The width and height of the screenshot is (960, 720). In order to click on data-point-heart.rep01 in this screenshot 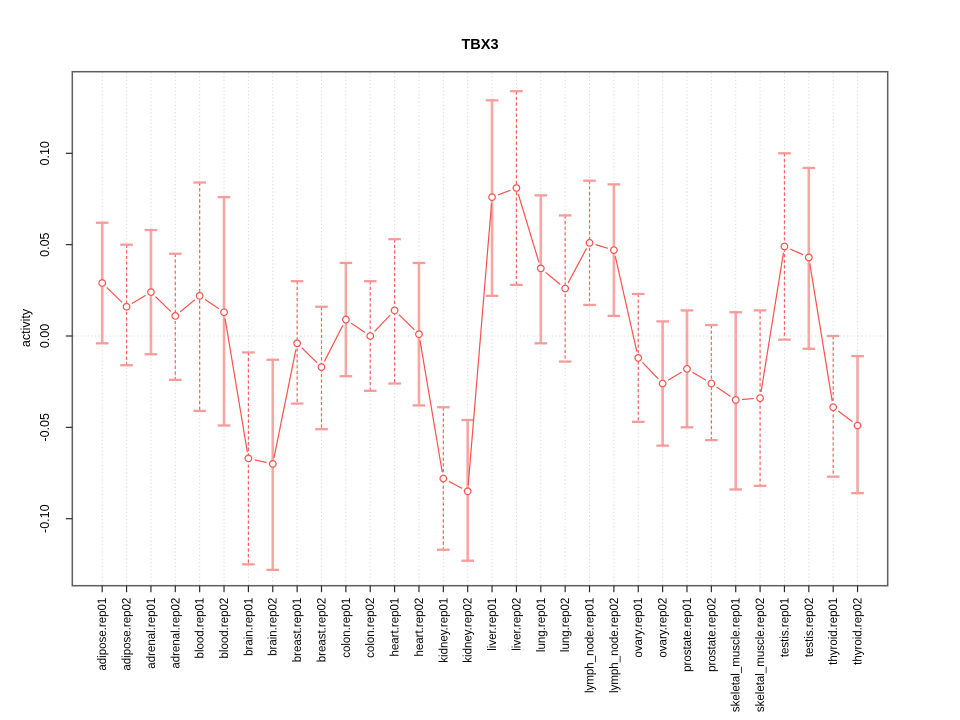, I will do `click(394, 310)`.